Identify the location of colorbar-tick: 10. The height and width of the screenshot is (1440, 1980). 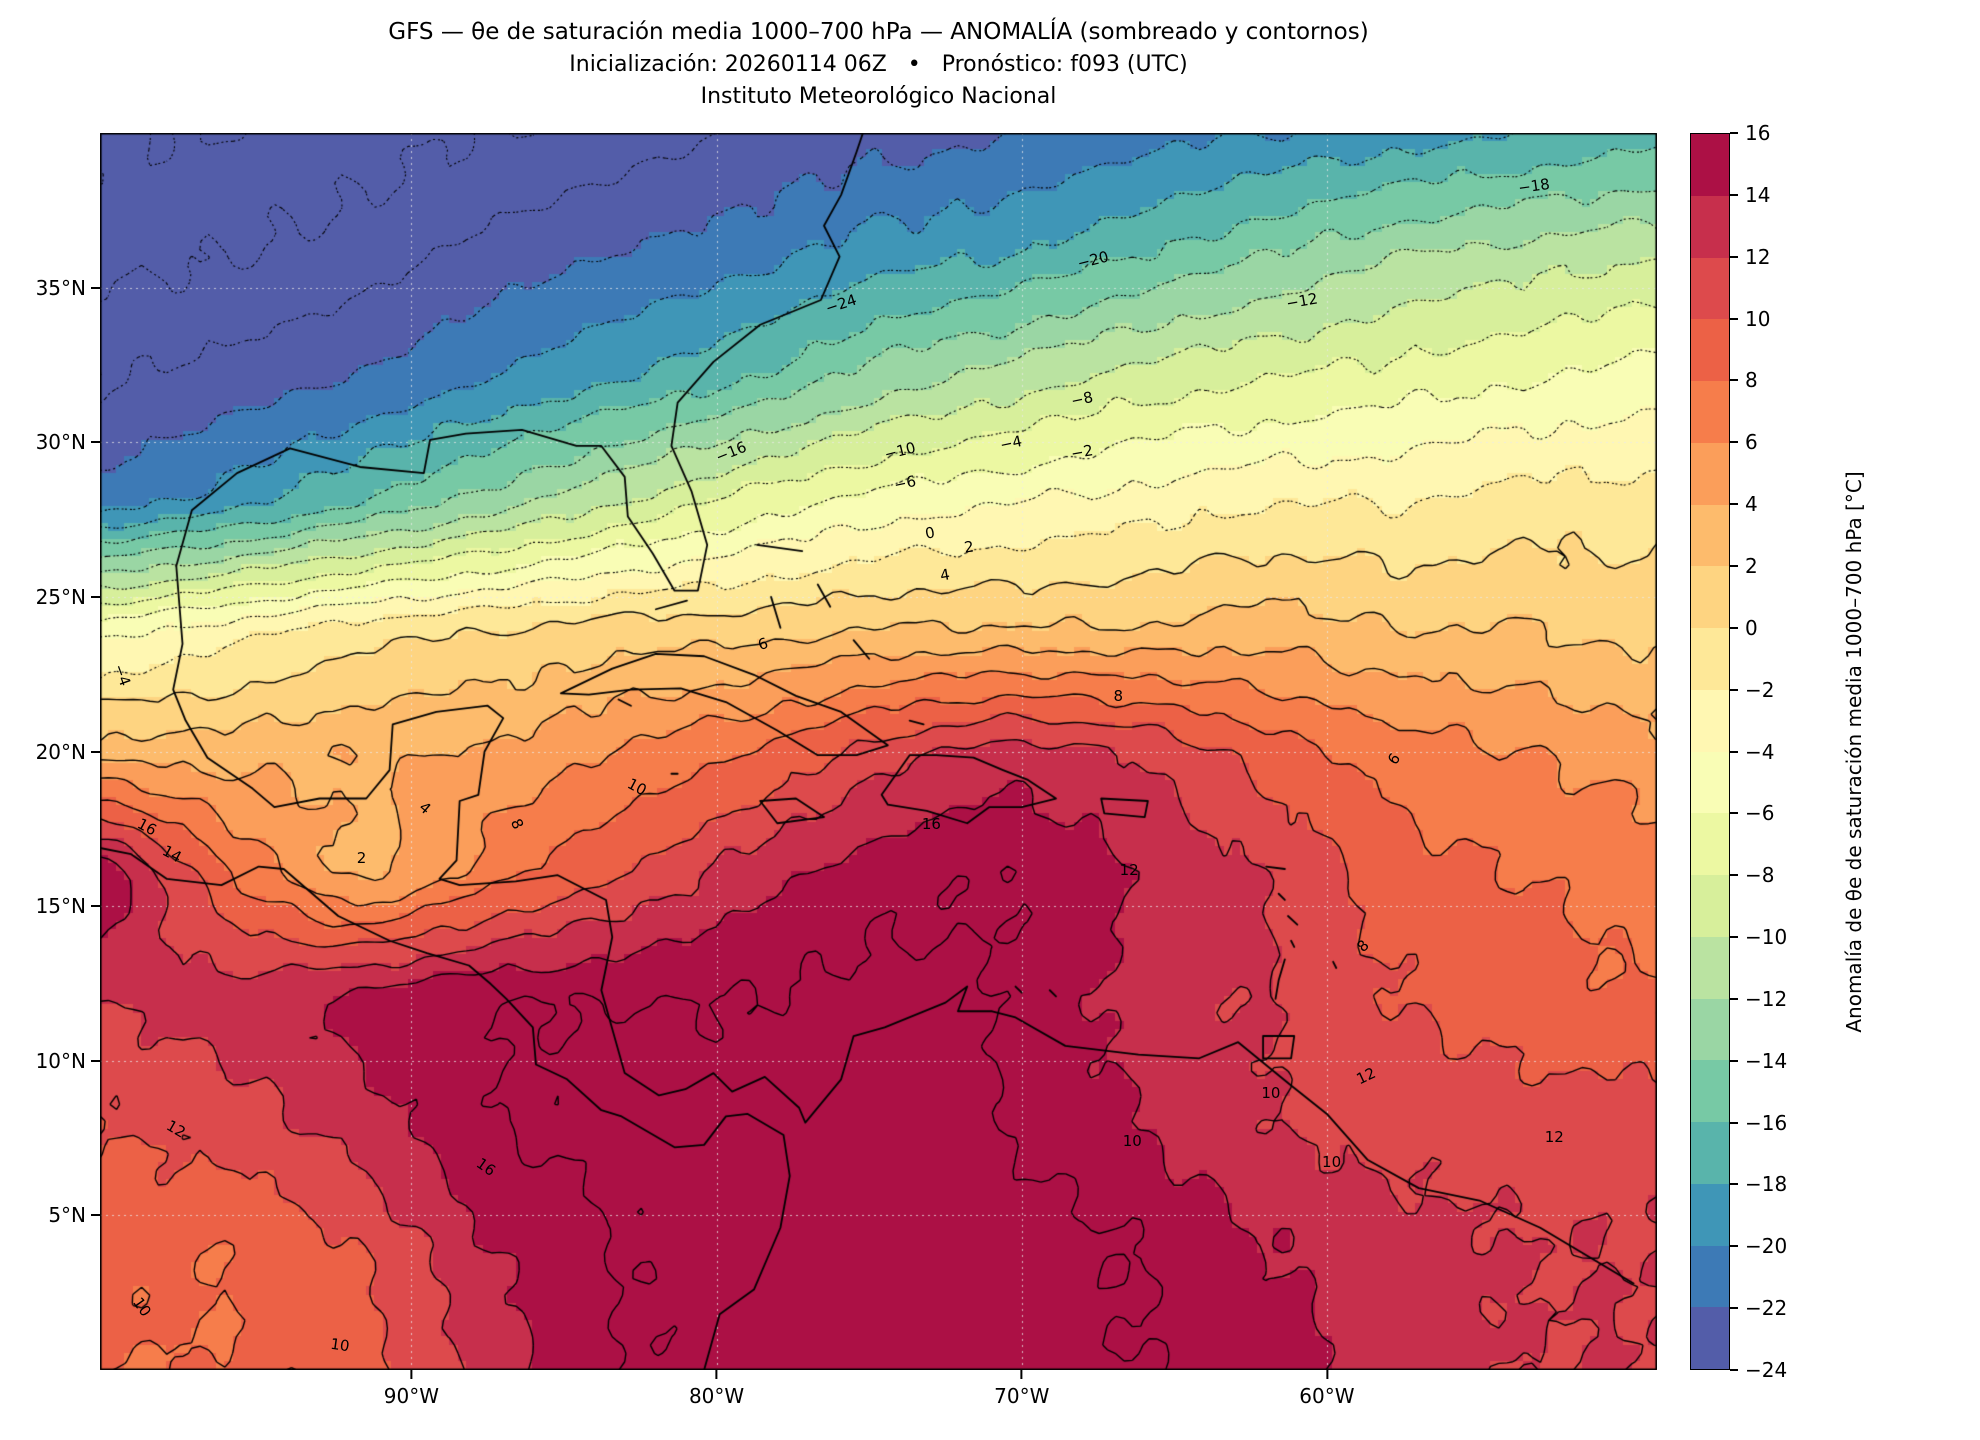
(1750, 319).